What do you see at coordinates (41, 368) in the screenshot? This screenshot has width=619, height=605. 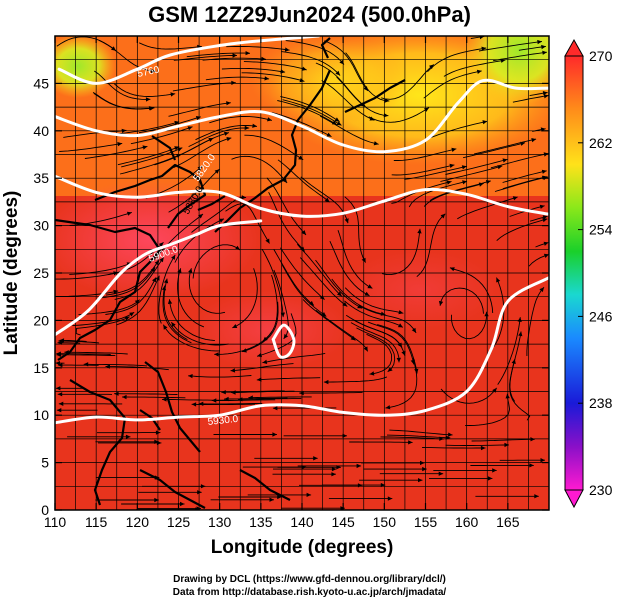 I see `y-tick-label: 15` at bounding box center [41, 368].